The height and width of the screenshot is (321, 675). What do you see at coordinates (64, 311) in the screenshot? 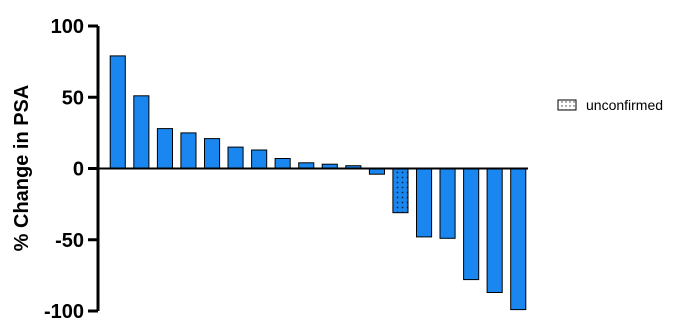
I see `y-tick-label: -100` at bounding box center [64, 311].